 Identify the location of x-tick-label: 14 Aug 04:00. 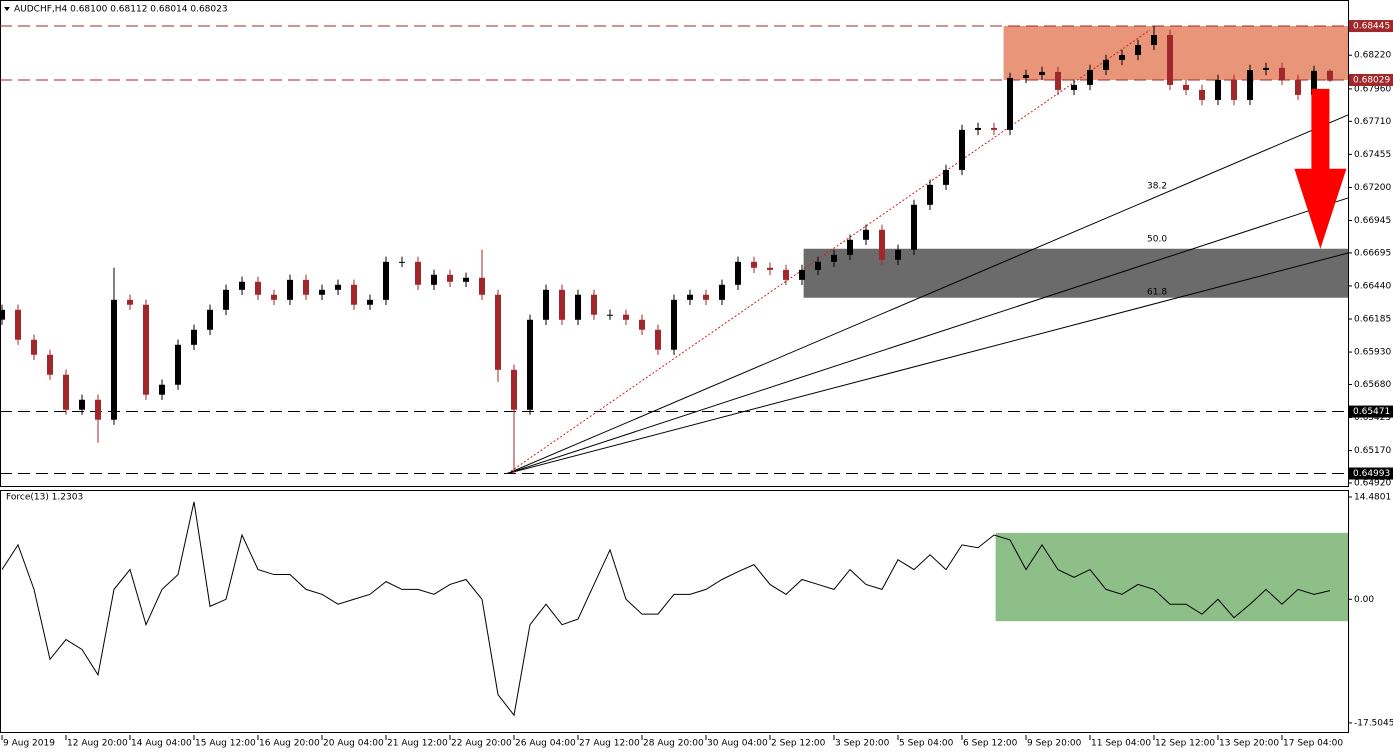
(161, 744).